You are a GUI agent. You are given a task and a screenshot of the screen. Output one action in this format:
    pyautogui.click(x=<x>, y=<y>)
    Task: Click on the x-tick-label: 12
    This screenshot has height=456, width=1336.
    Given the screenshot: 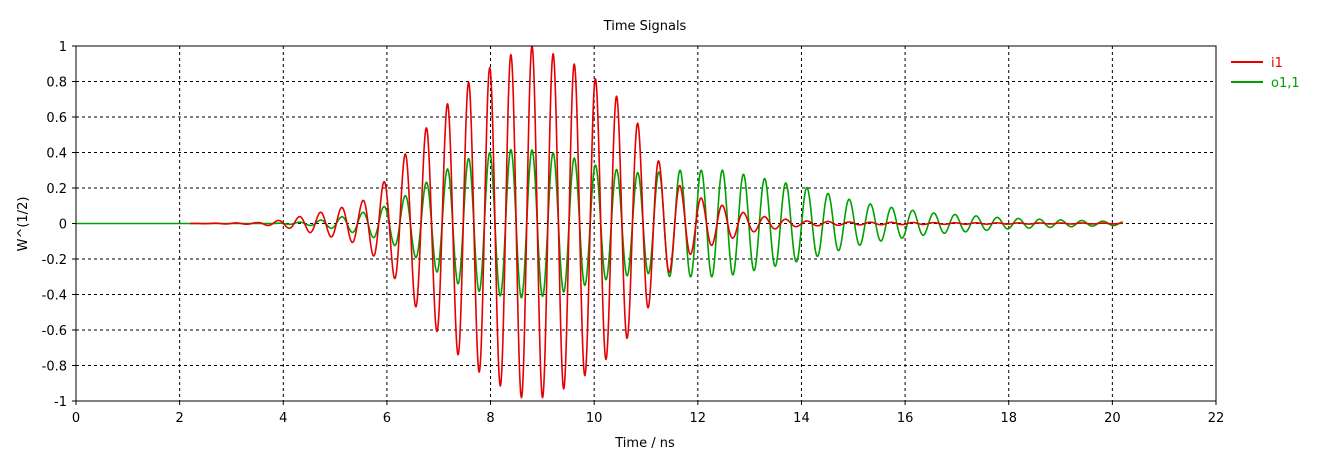 What is the action you would take?
    pyautogui.click(x=698, y=418)
    